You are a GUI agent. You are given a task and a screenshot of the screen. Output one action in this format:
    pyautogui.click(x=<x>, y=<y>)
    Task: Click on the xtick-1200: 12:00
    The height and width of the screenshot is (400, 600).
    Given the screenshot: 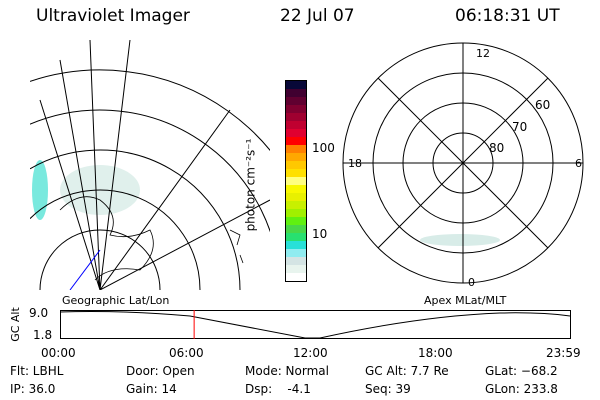 What is the action you would take?
    pyautogui.click(x=310, y=353)
    